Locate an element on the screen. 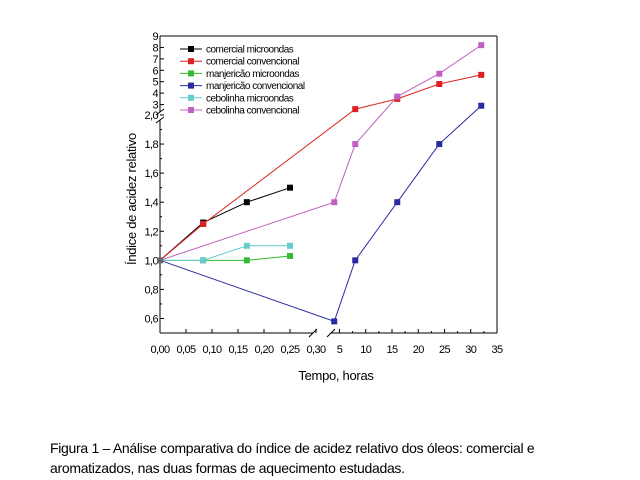 This screenshot has width=640, height=480. y-tick-label: 8 is located at coordinates (155, 48).